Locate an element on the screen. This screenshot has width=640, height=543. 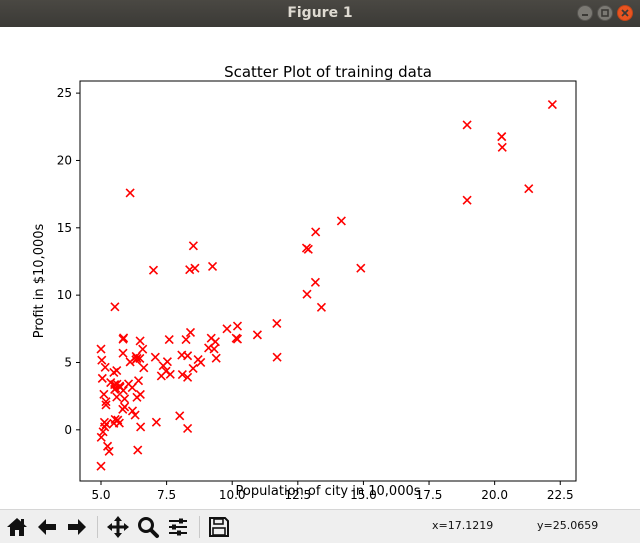
save-button is located at coordinates (219, 527).